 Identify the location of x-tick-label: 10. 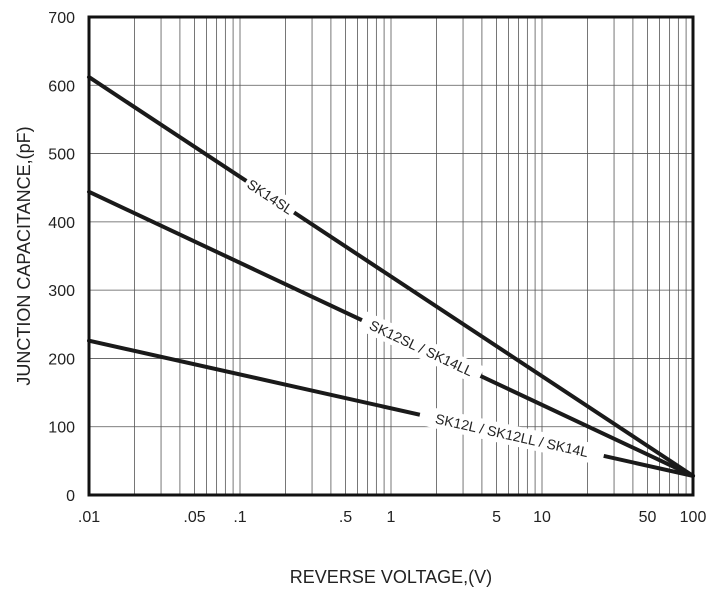
(542, 517).